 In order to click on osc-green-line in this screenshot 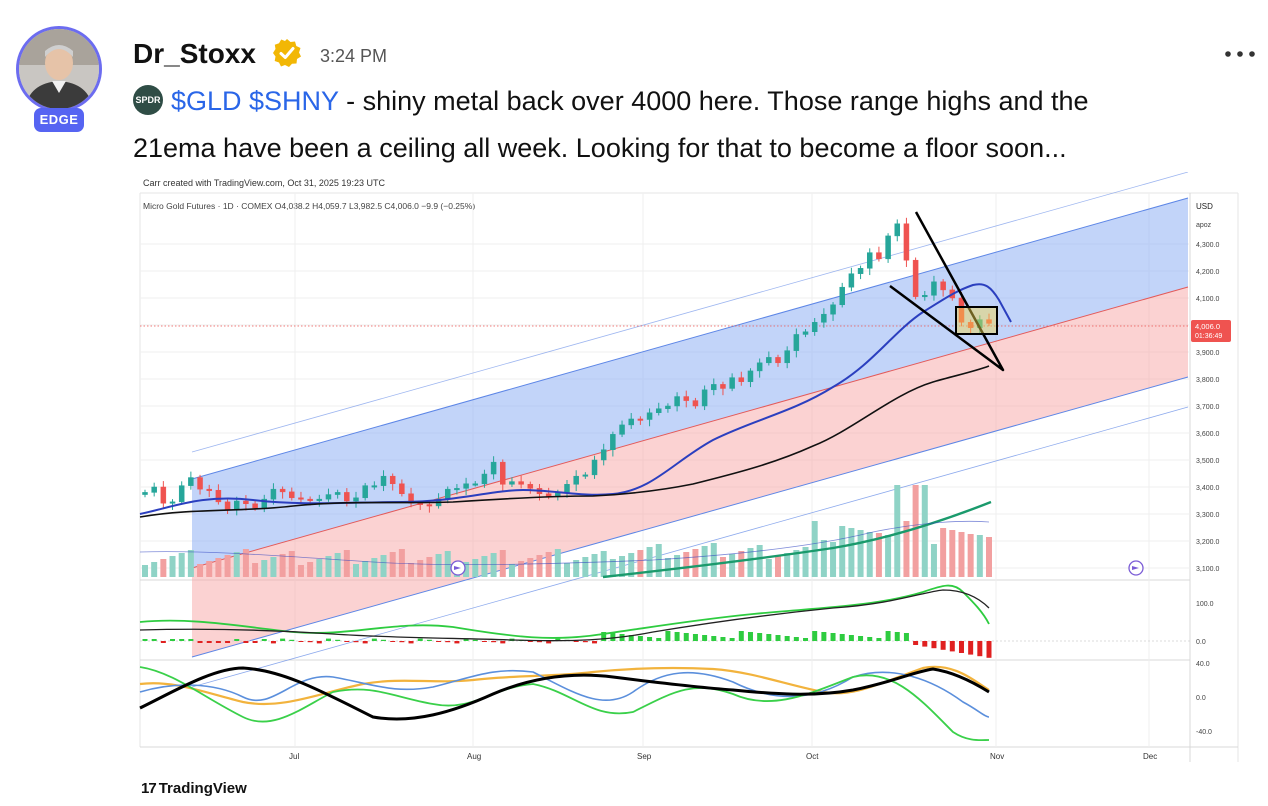, I will do `click(564, 704)`.